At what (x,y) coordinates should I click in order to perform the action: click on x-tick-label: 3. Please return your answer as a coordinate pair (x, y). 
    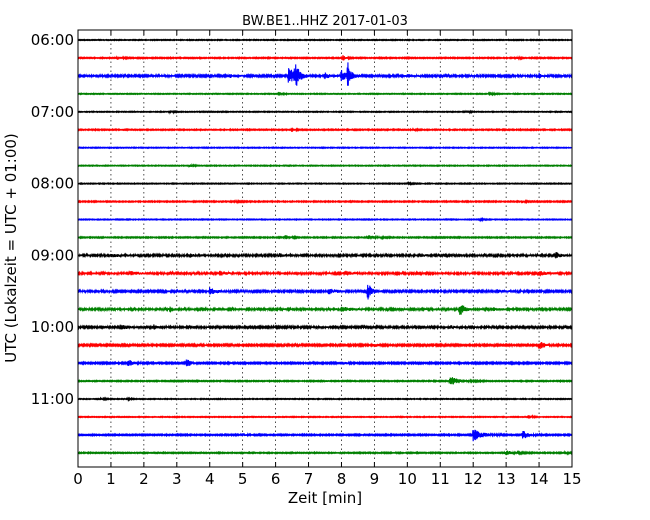
    Looking at the image, I should click on (177, 479).